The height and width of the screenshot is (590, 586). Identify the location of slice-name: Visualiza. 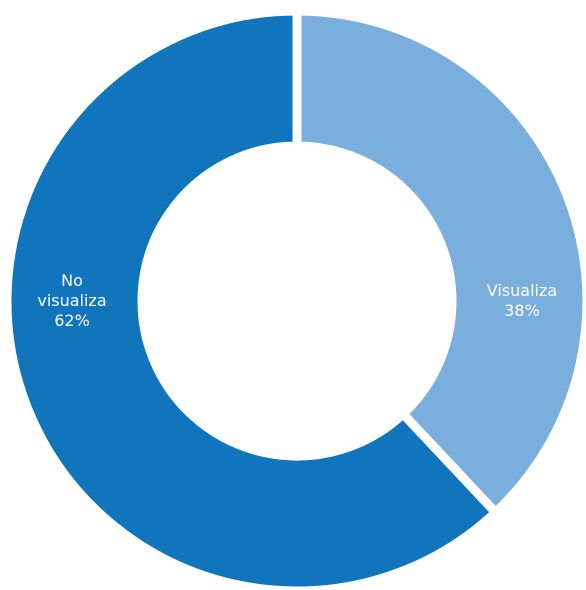
(522, 290).